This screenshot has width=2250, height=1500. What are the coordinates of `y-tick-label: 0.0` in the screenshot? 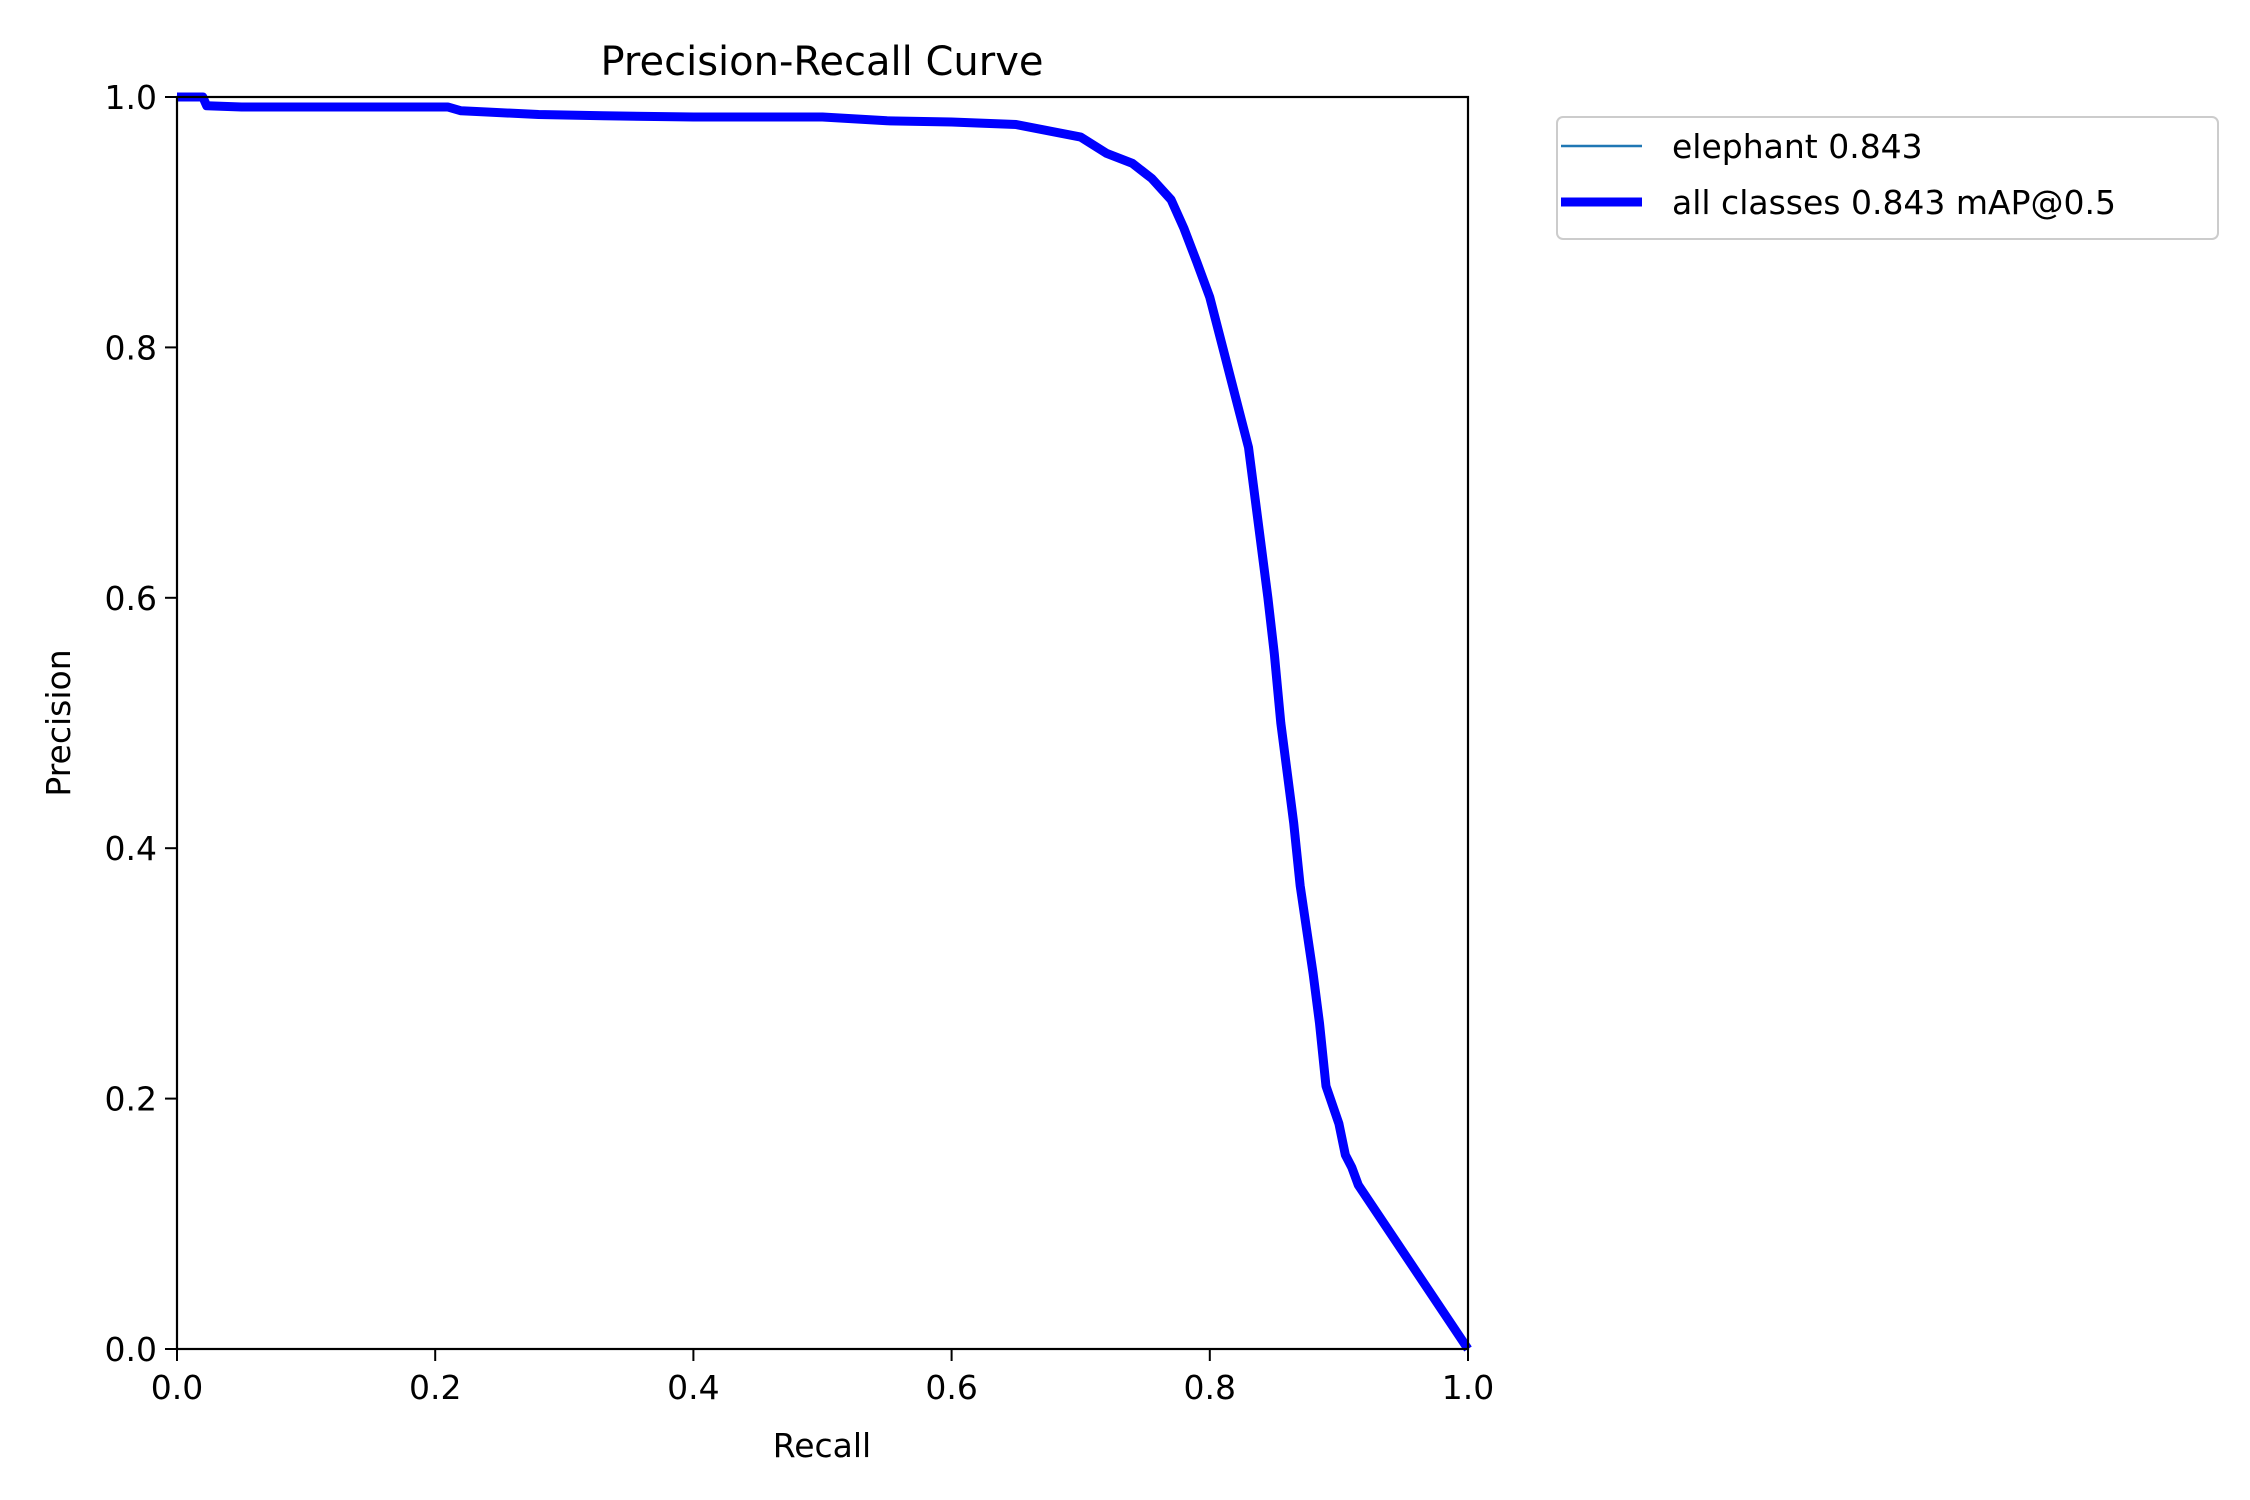 It's located at (131, 1349).